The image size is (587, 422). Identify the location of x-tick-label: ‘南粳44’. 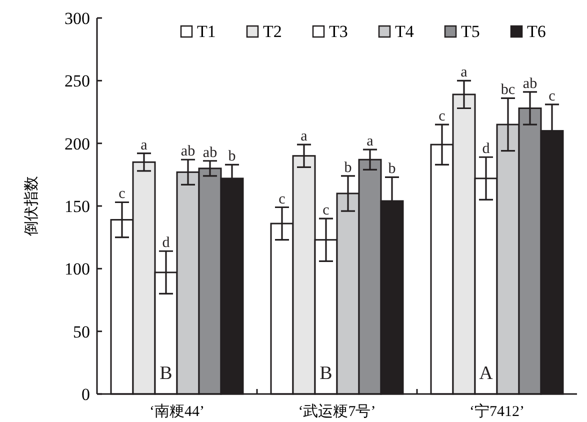
(177, 411).